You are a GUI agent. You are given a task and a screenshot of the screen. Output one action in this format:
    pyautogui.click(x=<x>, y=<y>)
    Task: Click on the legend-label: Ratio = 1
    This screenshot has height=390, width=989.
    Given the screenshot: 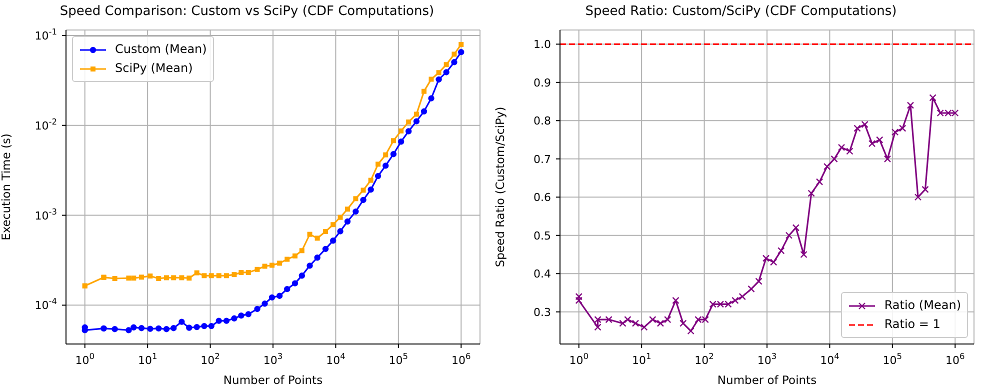 What is the action you would take?
    pyautogui.click(x=912, y=324)
    